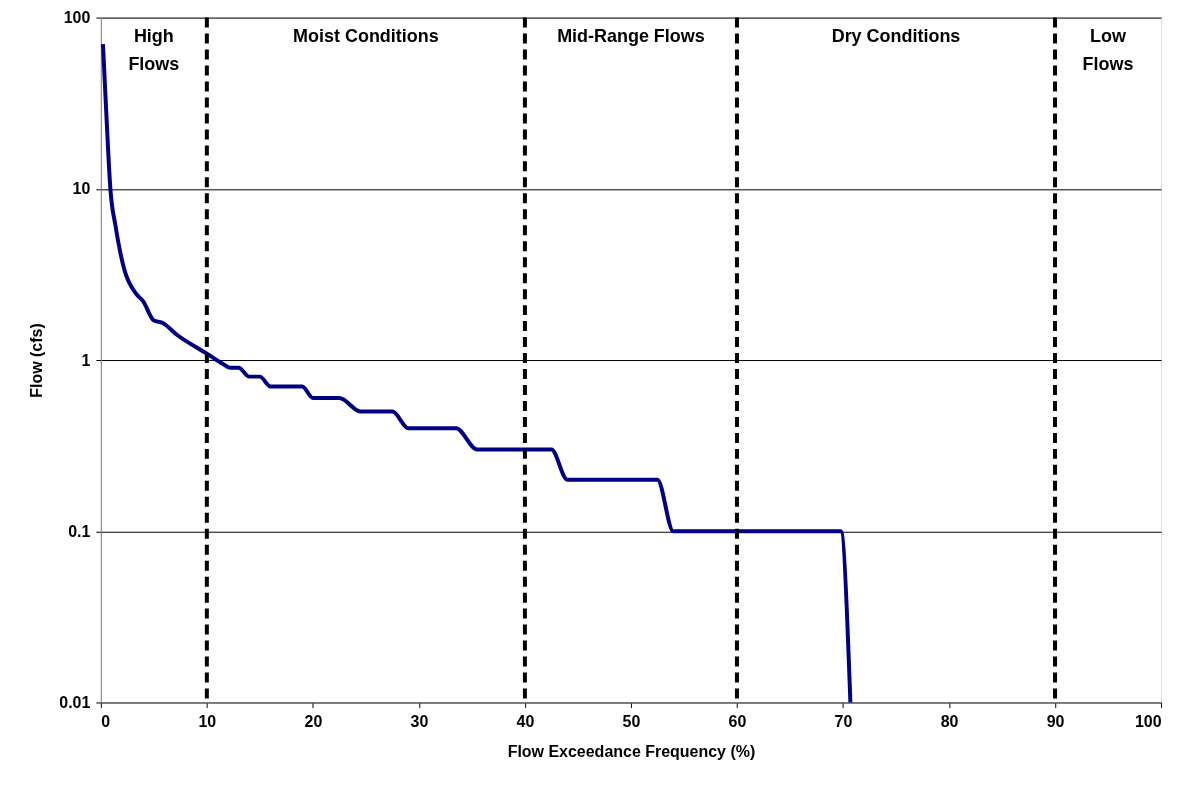 The height and width of the screenshot is (792, 1191). Describe the element at coordinates (154, 49) in the screenshot. I see `annotation: High Flows` at that location.